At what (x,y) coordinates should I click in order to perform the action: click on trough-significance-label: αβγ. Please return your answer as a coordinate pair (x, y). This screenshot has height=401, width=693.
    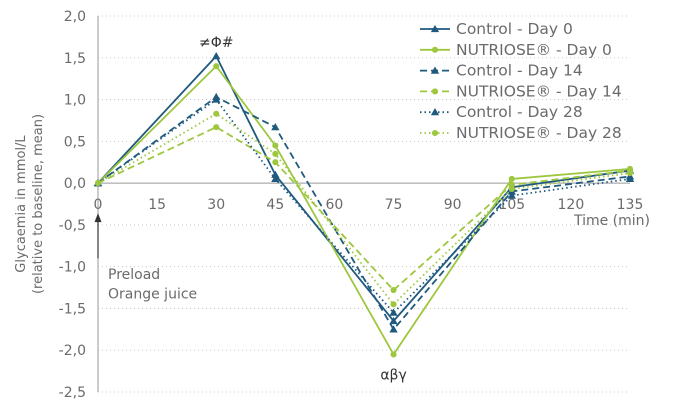
    Looking at the image, I should click on (393, 375).